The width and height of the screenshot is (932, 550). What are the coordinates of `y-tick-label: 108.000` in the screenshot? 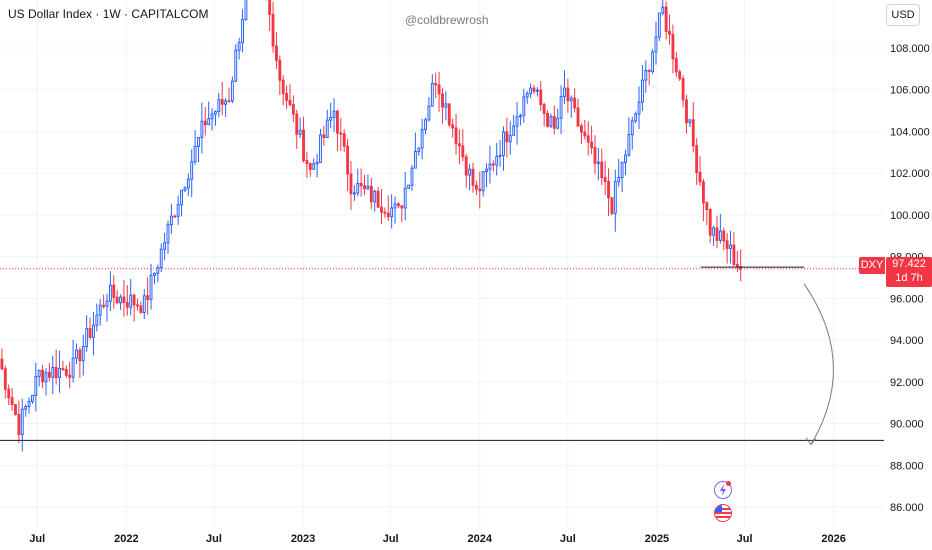 It's located at (910, 49).